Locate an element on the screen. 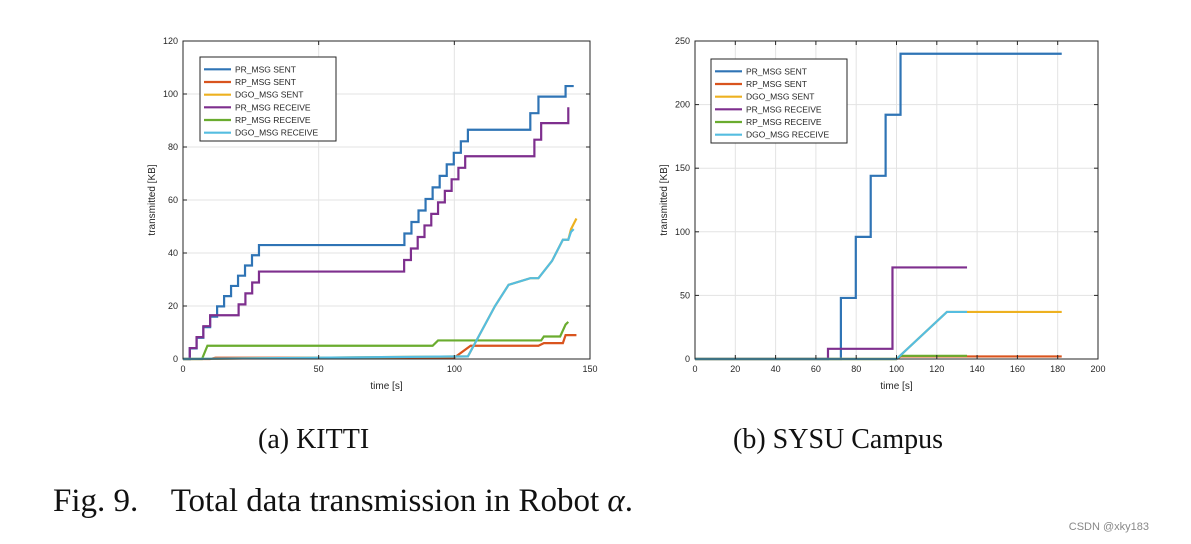  subcaption-sysu-campus: (b) SYSU Campus is located at coordinates (838, 439).